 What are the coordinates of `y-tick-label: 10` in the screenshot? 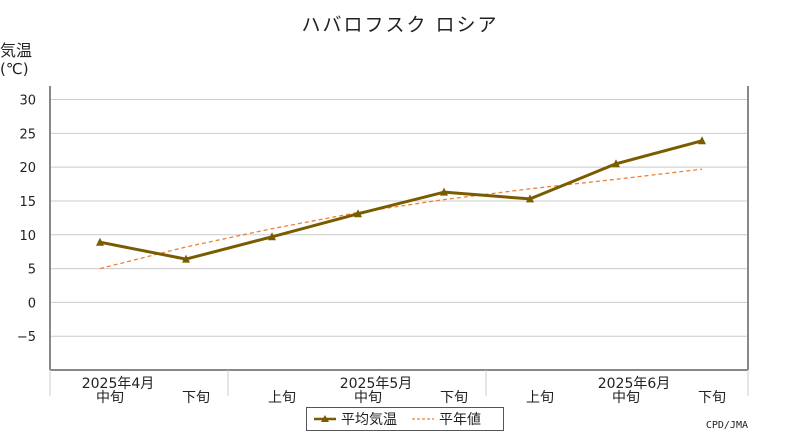 It's located at (27, 236).